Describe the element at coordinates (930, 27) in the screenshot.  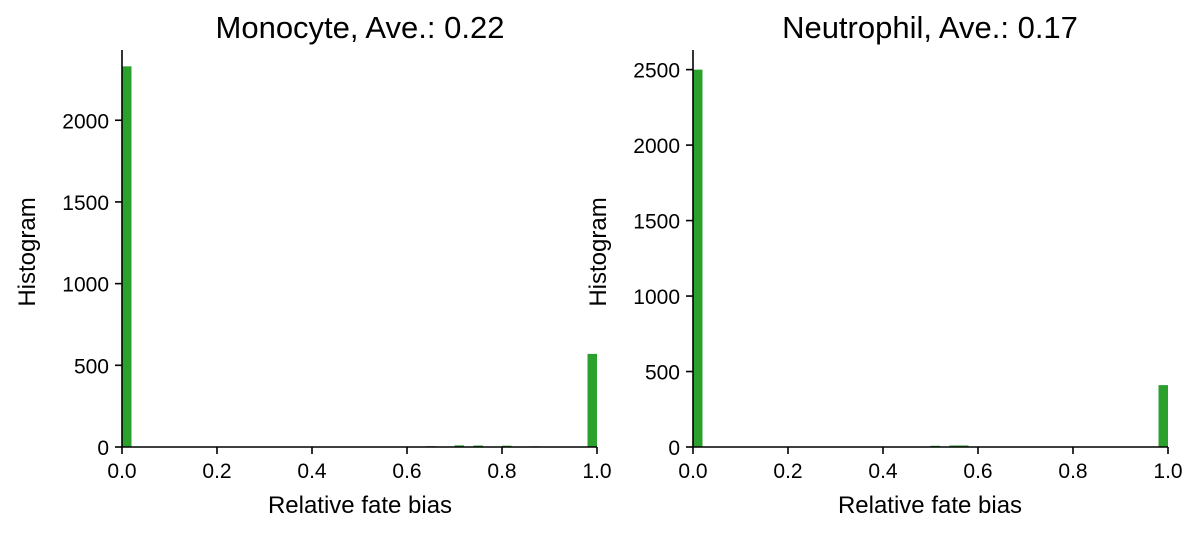
I see `panel-title: Neutrophil, Ave.: 0.17` at that location.